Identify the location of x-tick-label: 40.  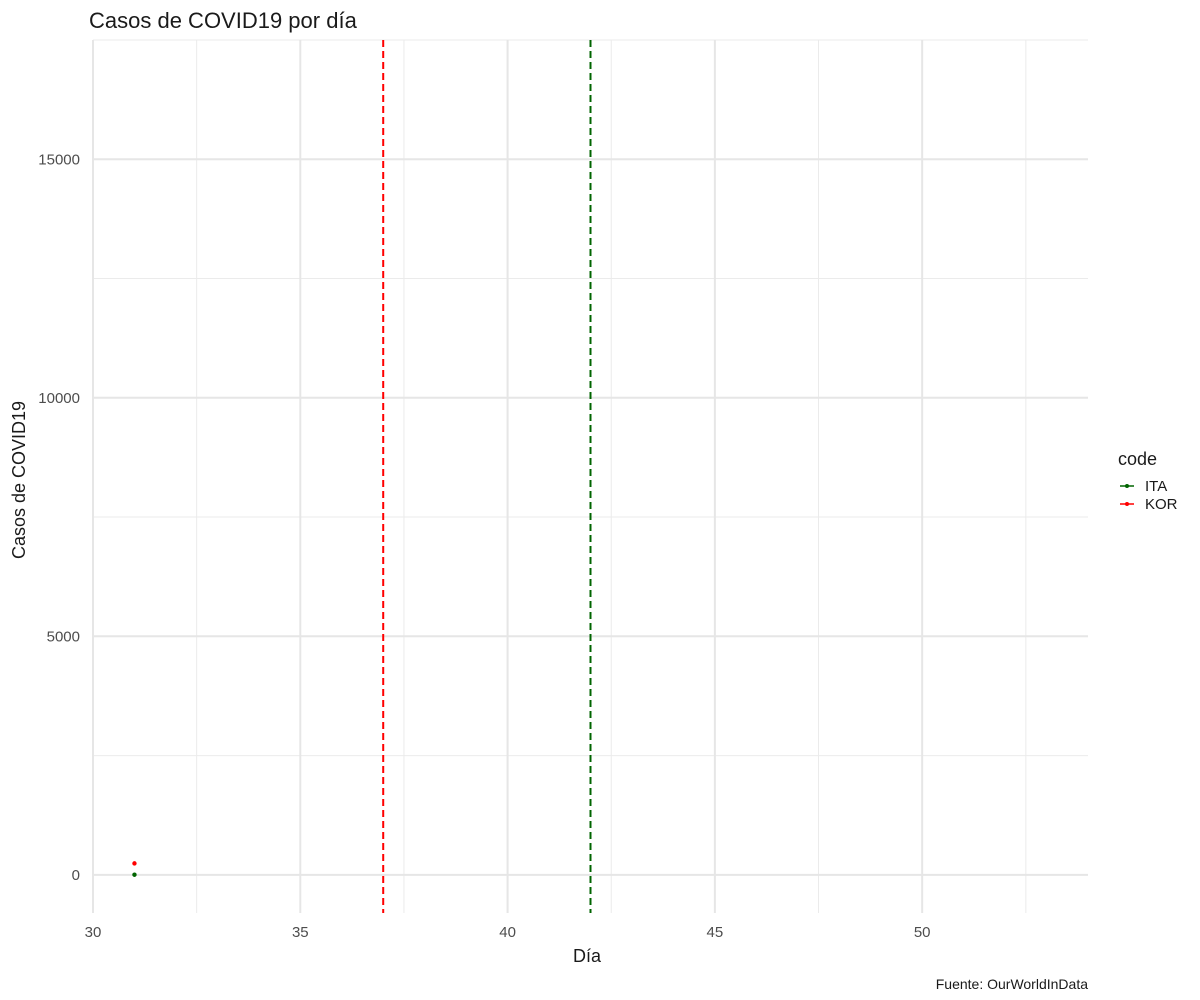
(507, 932).